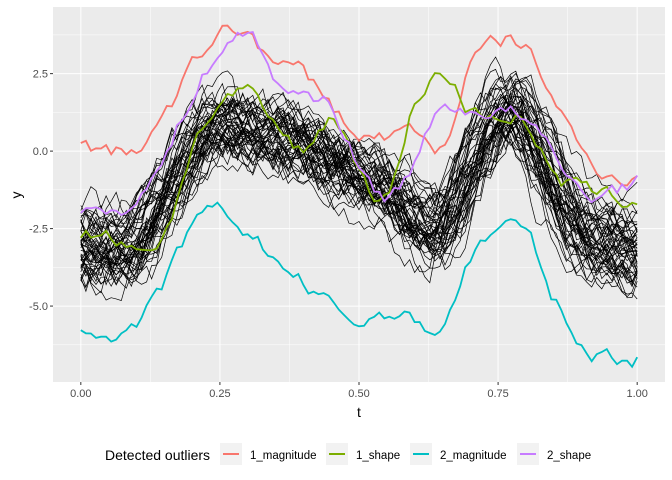 Image resolution: width=672 pixels, height=480 pixels. I want to click on x-tick-label: 0.25, so click(219, 394).